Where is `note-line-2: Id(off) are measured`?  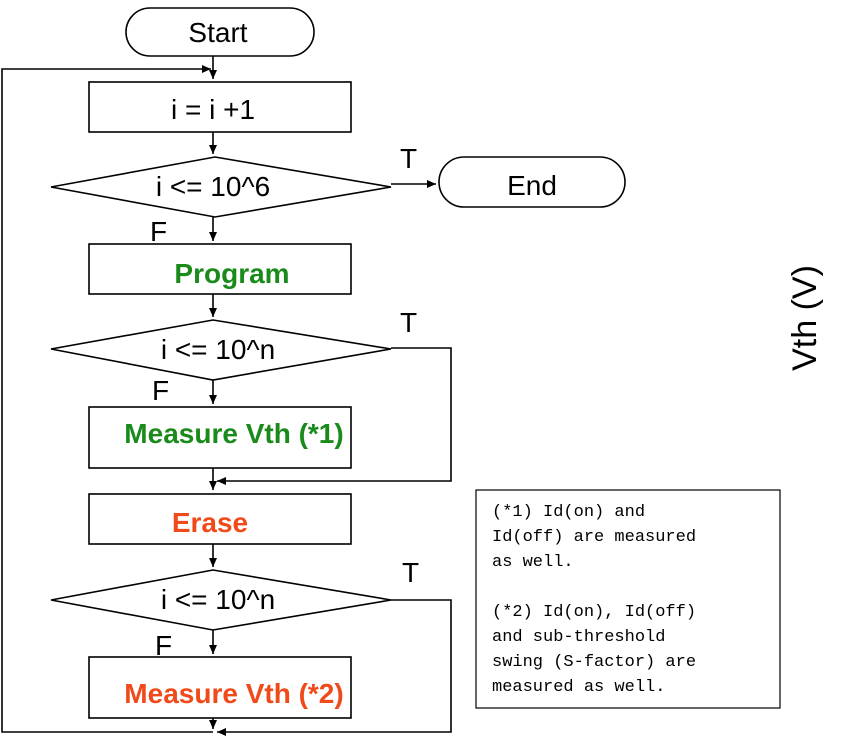
note-line-2: Id(off) are measured is located at coordinates (594, 537).